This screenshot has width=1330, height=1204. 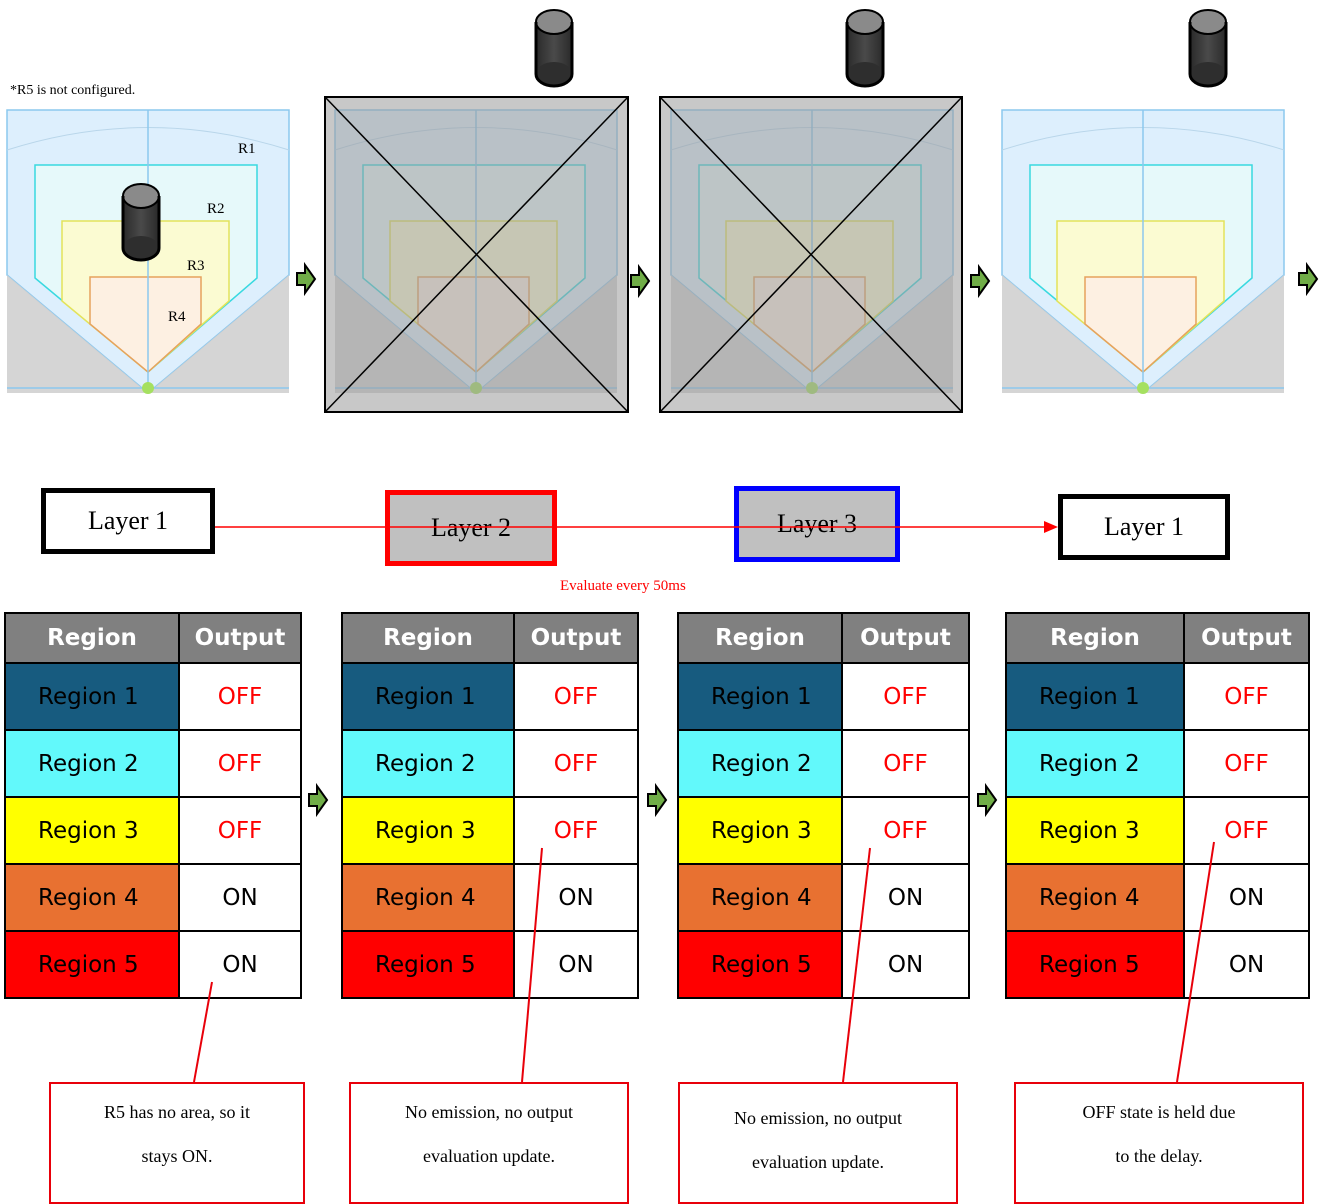 I want to click on evaluate-interval-label: Evaluate every 50ms, so click(x=623, y=586).